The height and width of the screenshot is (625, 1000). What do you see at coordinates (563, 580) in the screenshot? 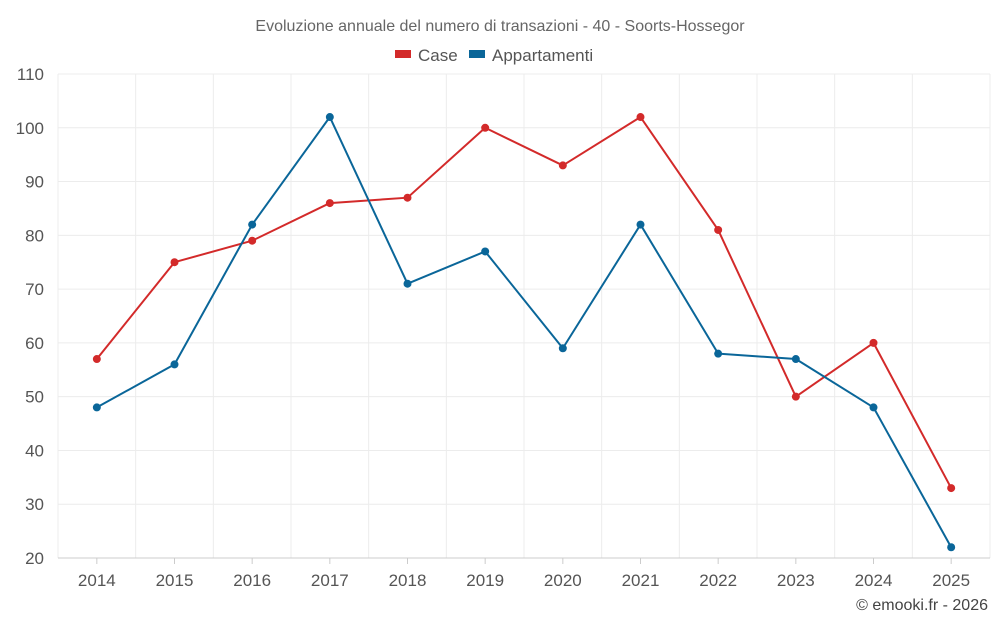
I see `x-tick-label-2020: 2020` at bounding box center [563, 580].